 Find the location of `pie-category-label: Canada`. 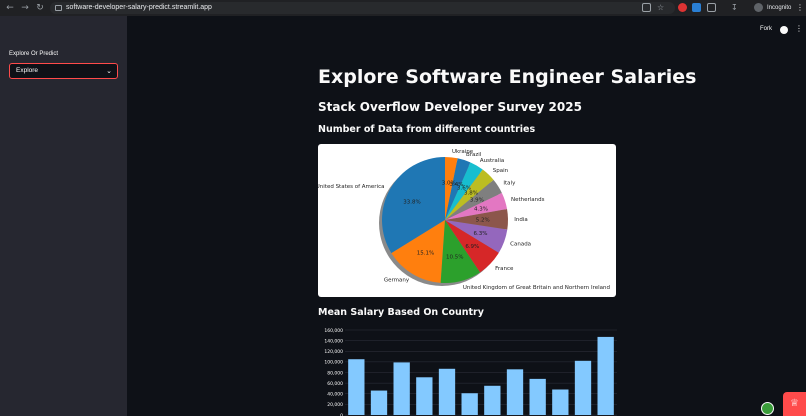

pie-category-label: Canada is located at coordinates (520, 245).